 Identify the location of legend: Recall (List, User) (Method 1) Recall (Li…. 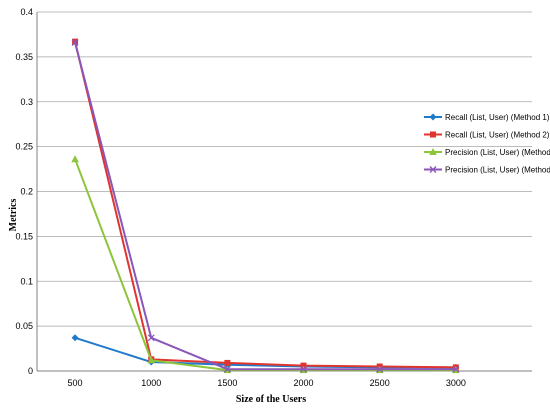
(487, 144).